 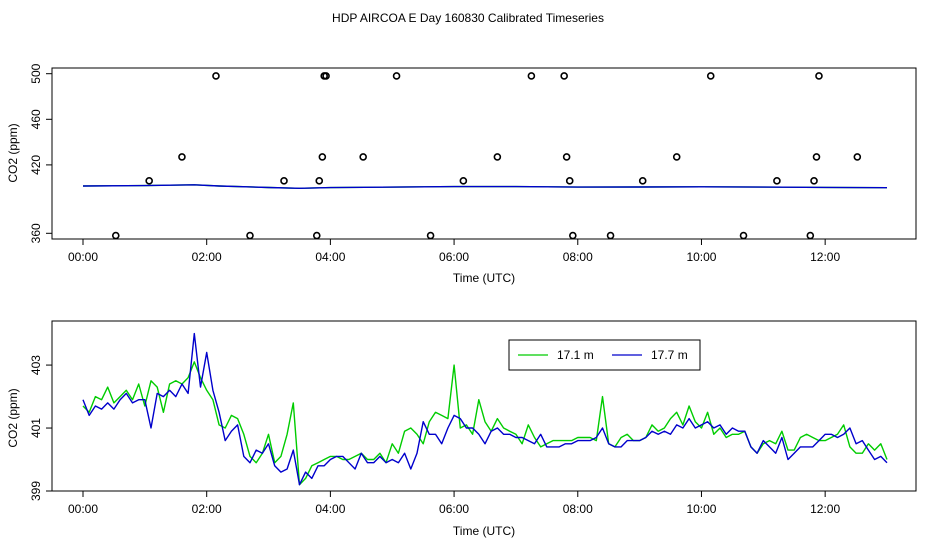 What do you see at coordinates (578, 509) in the screenshot?
I see `bottom-x-tick-label: 08:00` at bounding box center [578, 509].